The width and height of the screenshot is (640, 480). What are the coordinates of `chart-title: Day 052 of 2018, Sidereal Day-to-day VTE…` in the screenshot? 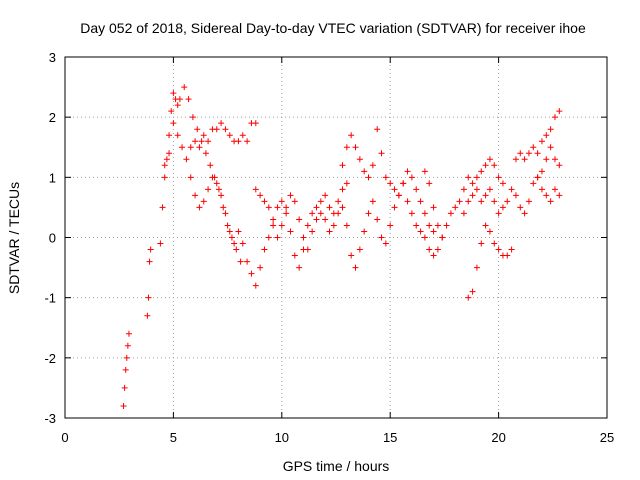 It's located at (333, 28).